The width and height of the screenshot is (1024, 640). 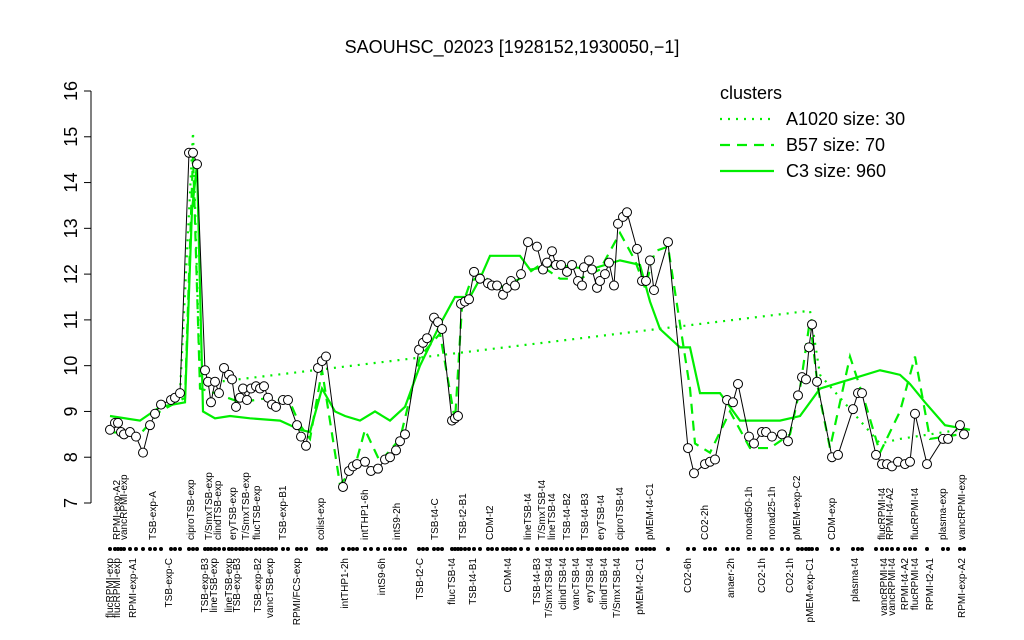 What do you see at coordinates (435, 519) in the screenshot?
I see `x-tick-label: TSB-t4-C` at bounding box center [435, 519].